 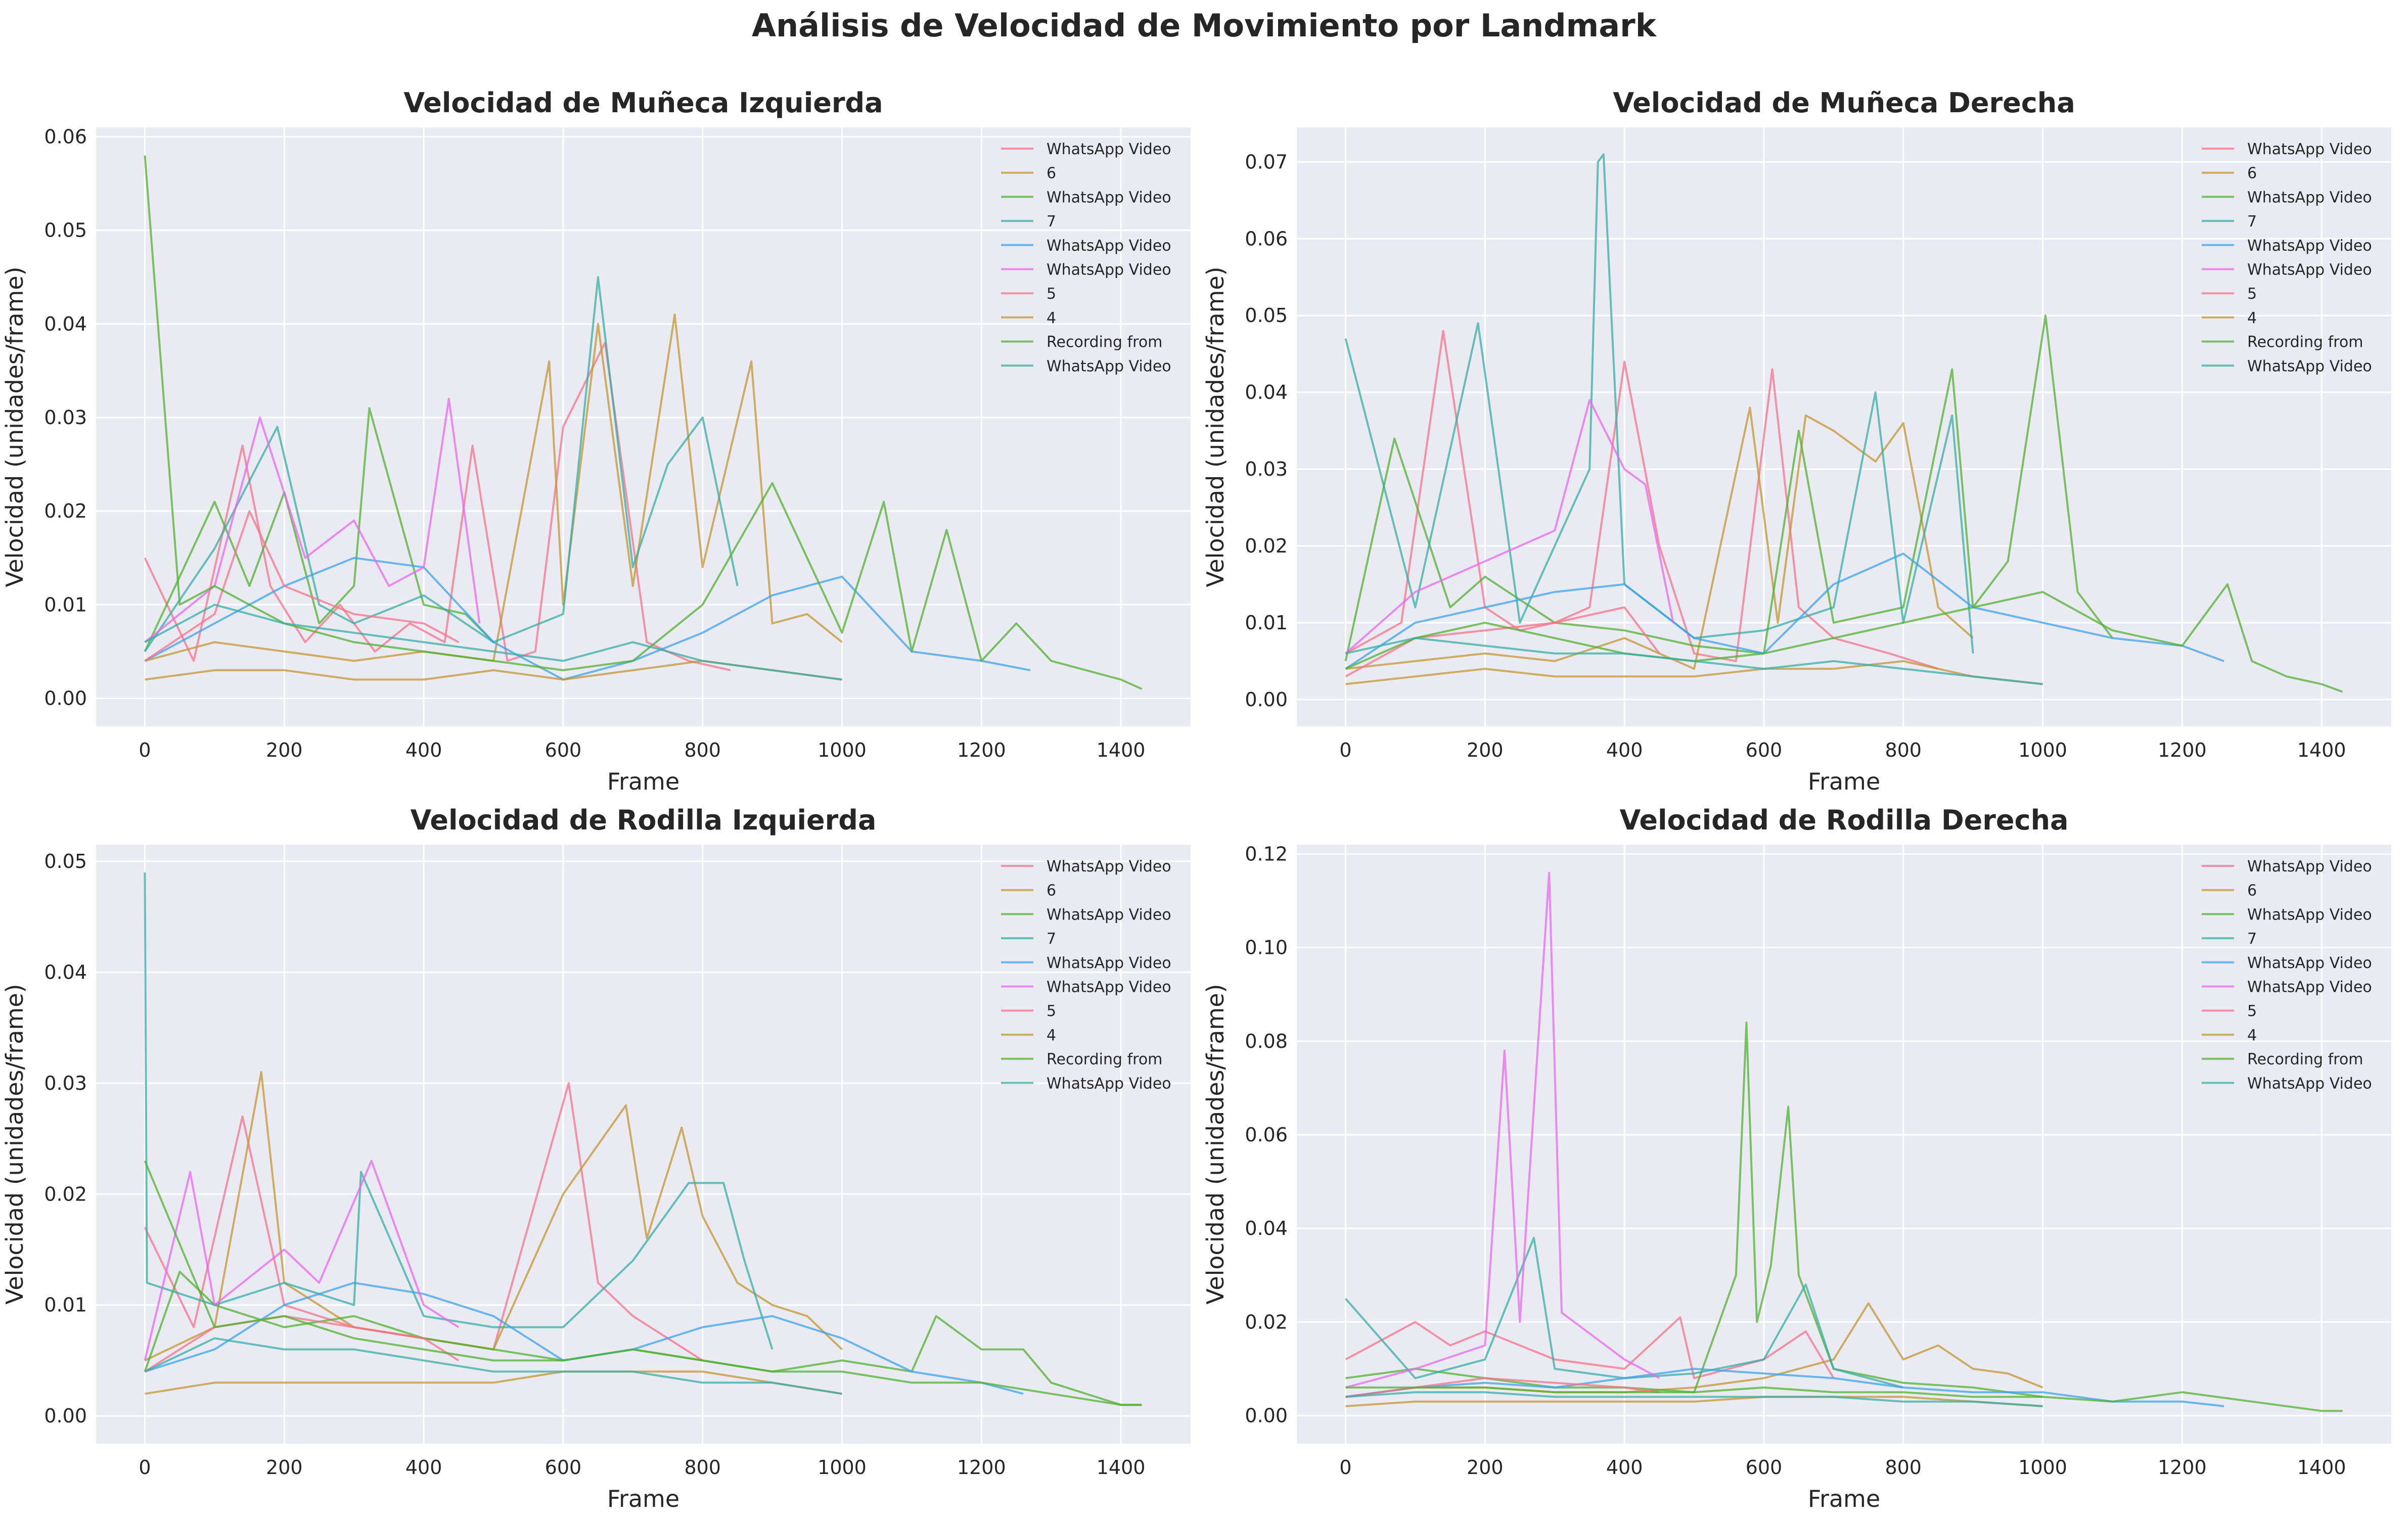 I want to click on chart-title: Velocidad de Rodilla Derecha, so click(x=1844, y=820).